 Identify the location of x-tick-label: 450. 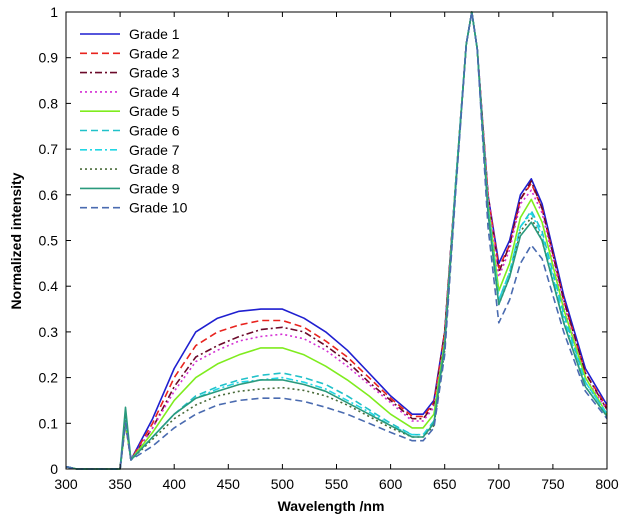
(229, 484).